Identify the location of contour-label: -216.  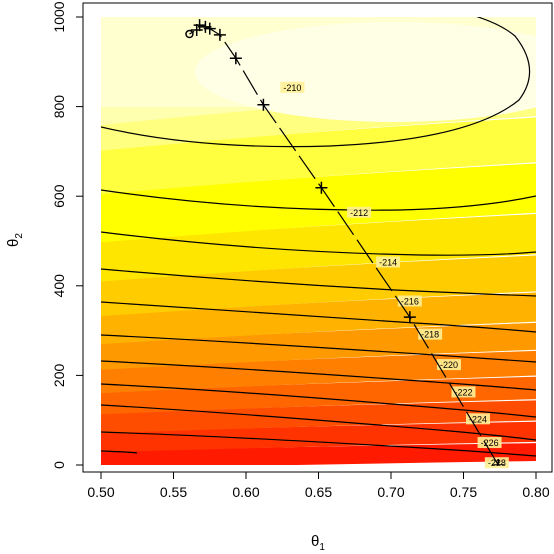
(410, 301).